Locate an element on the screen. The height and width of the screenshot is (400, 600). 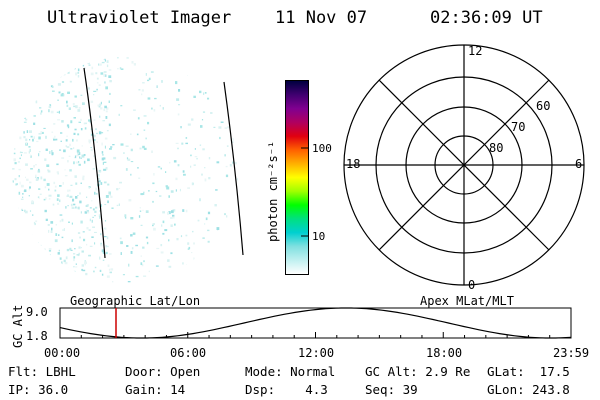
lat-label-60: 60 is located at coordinates (543, 106).